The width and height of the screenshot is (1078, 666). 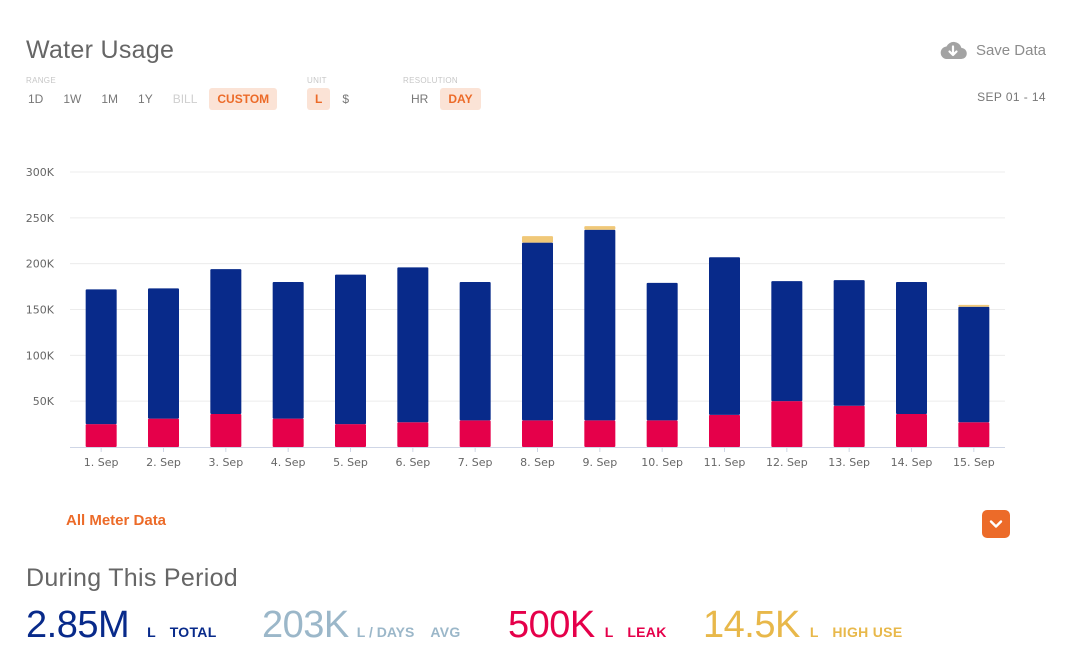 I want to click on range-1m-button: 1M, so click(x=110, y=99).